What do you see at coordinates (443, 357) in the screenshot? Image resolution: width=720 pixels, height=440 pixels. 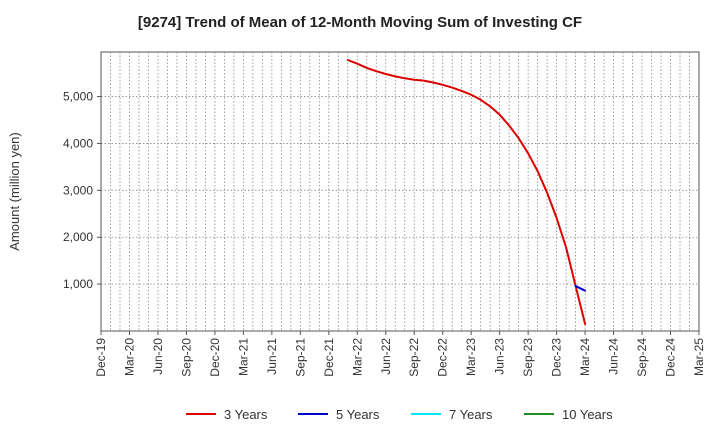 I see `x-tick-label: Dec-22` at bounding box center [443, 357].